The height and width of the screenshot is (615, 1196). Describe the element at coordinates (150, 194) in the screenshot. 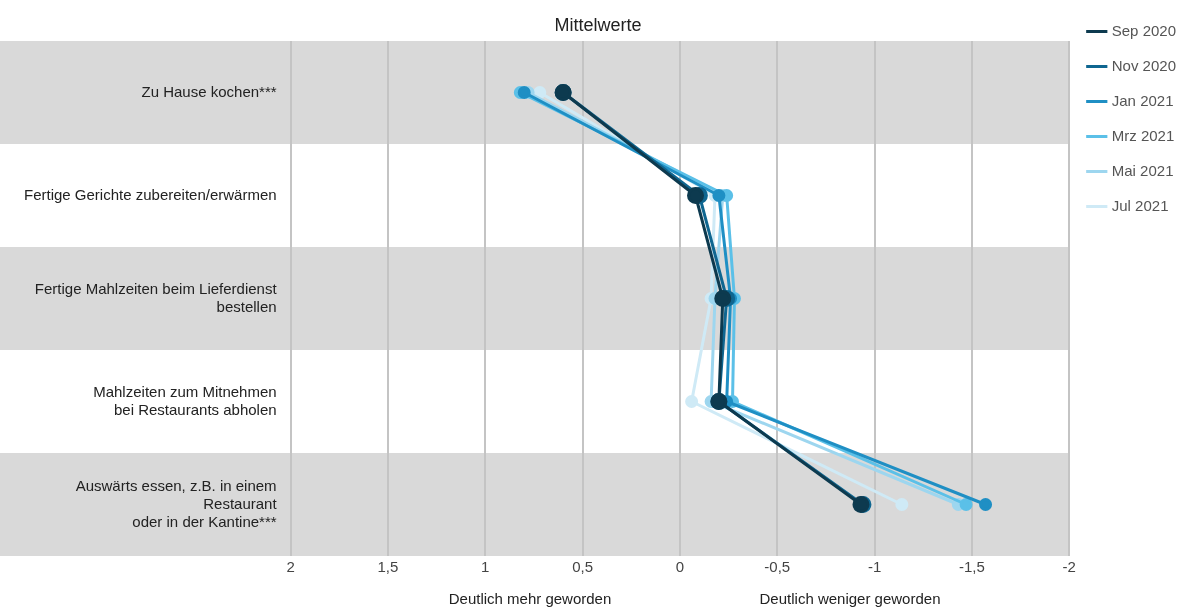

I see `y-tick-label: Fertige Gerichte zubereiten/erwärmen` at that location.